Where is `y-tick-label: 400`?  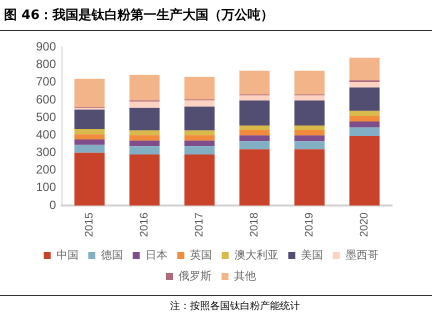 y-tick-label: 400 is located at coordinates (46, 134).